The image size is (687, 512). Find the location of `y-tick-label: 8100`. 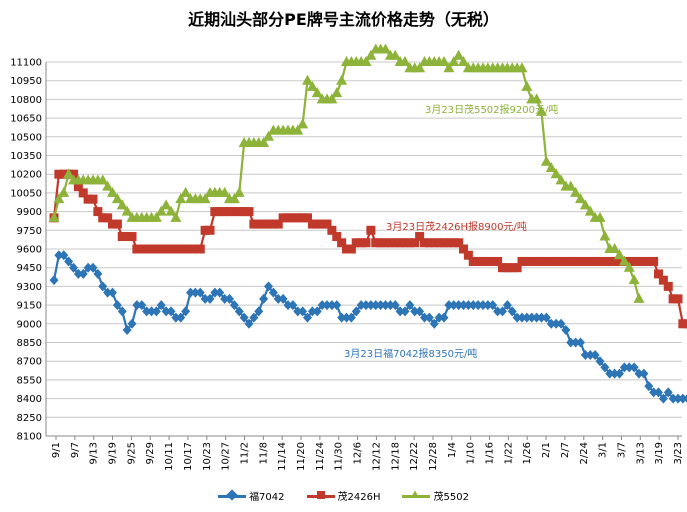

y-tick-label: 8100 is located at coordinates (29, 437).